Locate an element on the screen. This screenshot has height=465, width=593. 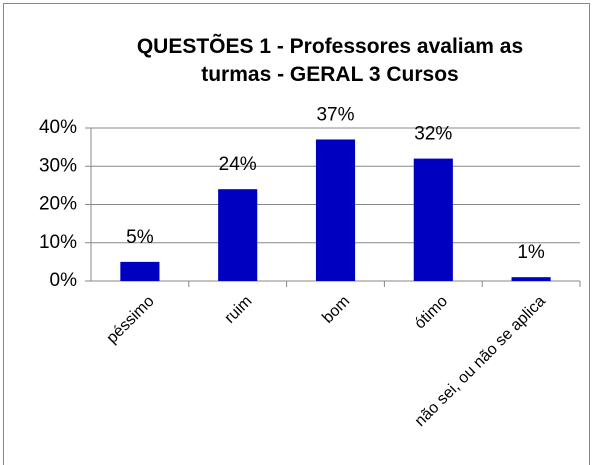
x-tick-label: péssimo is located at coordinates (131, 320).